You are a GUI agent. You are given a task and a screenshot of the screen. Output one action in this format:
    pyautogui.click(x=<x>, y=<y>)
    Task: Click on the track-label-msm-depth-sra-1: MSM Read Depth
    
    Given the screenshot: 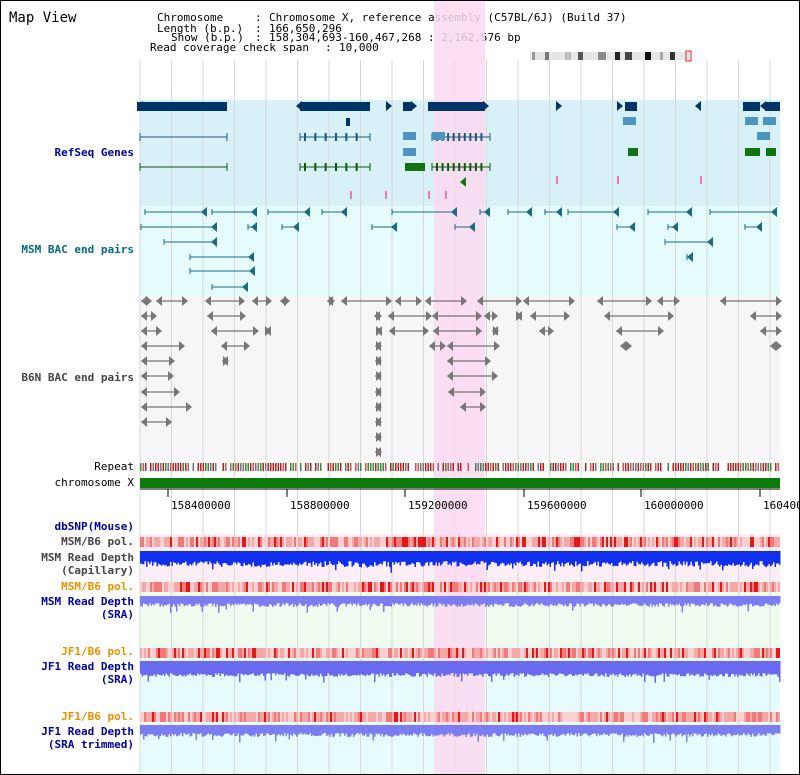 What is the action you would take?
    pyautogui.click(x=87, y=601)
    